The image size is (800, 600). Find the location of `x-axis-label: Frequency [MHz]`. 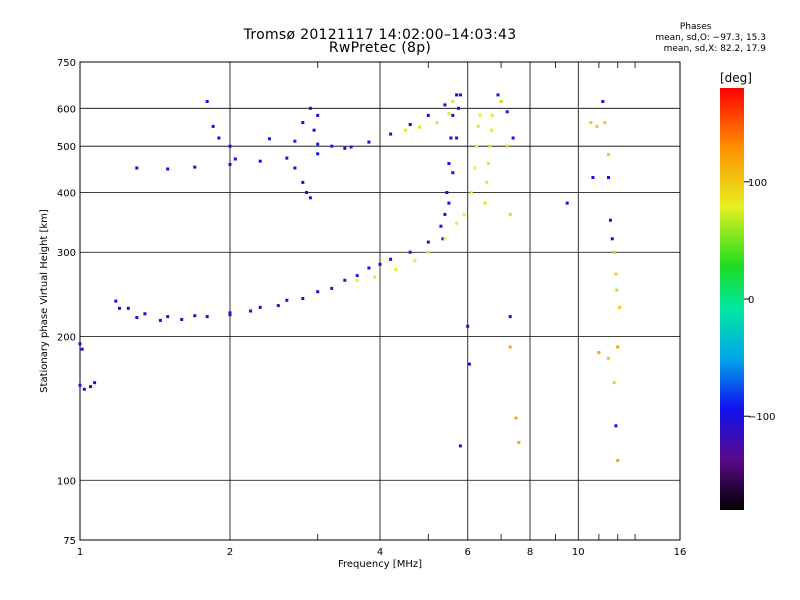

x-axis-label: Frequency [MHz] is located at coordinates (380, 564).